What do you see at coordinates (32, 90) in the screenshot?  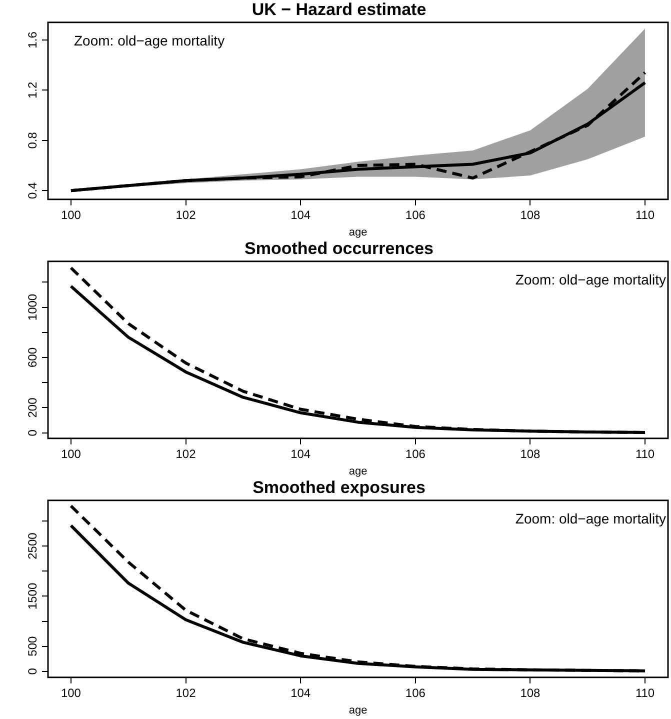 I see `y-tick-label: 1.2` at bounding box center [32, 90].